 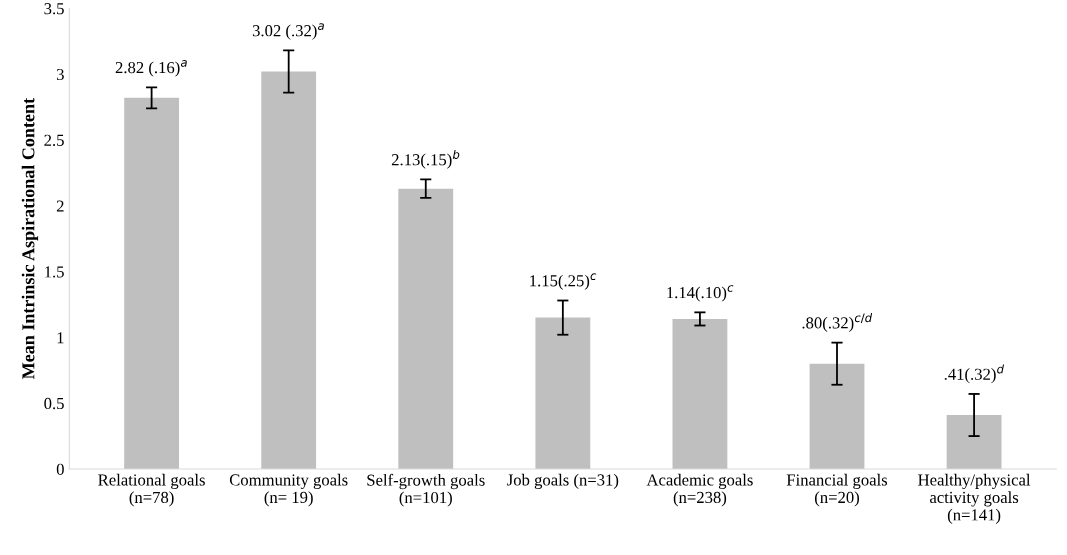 I want to click on x-tick-label: Community goals (n= 19), so click(x=288, y=490).